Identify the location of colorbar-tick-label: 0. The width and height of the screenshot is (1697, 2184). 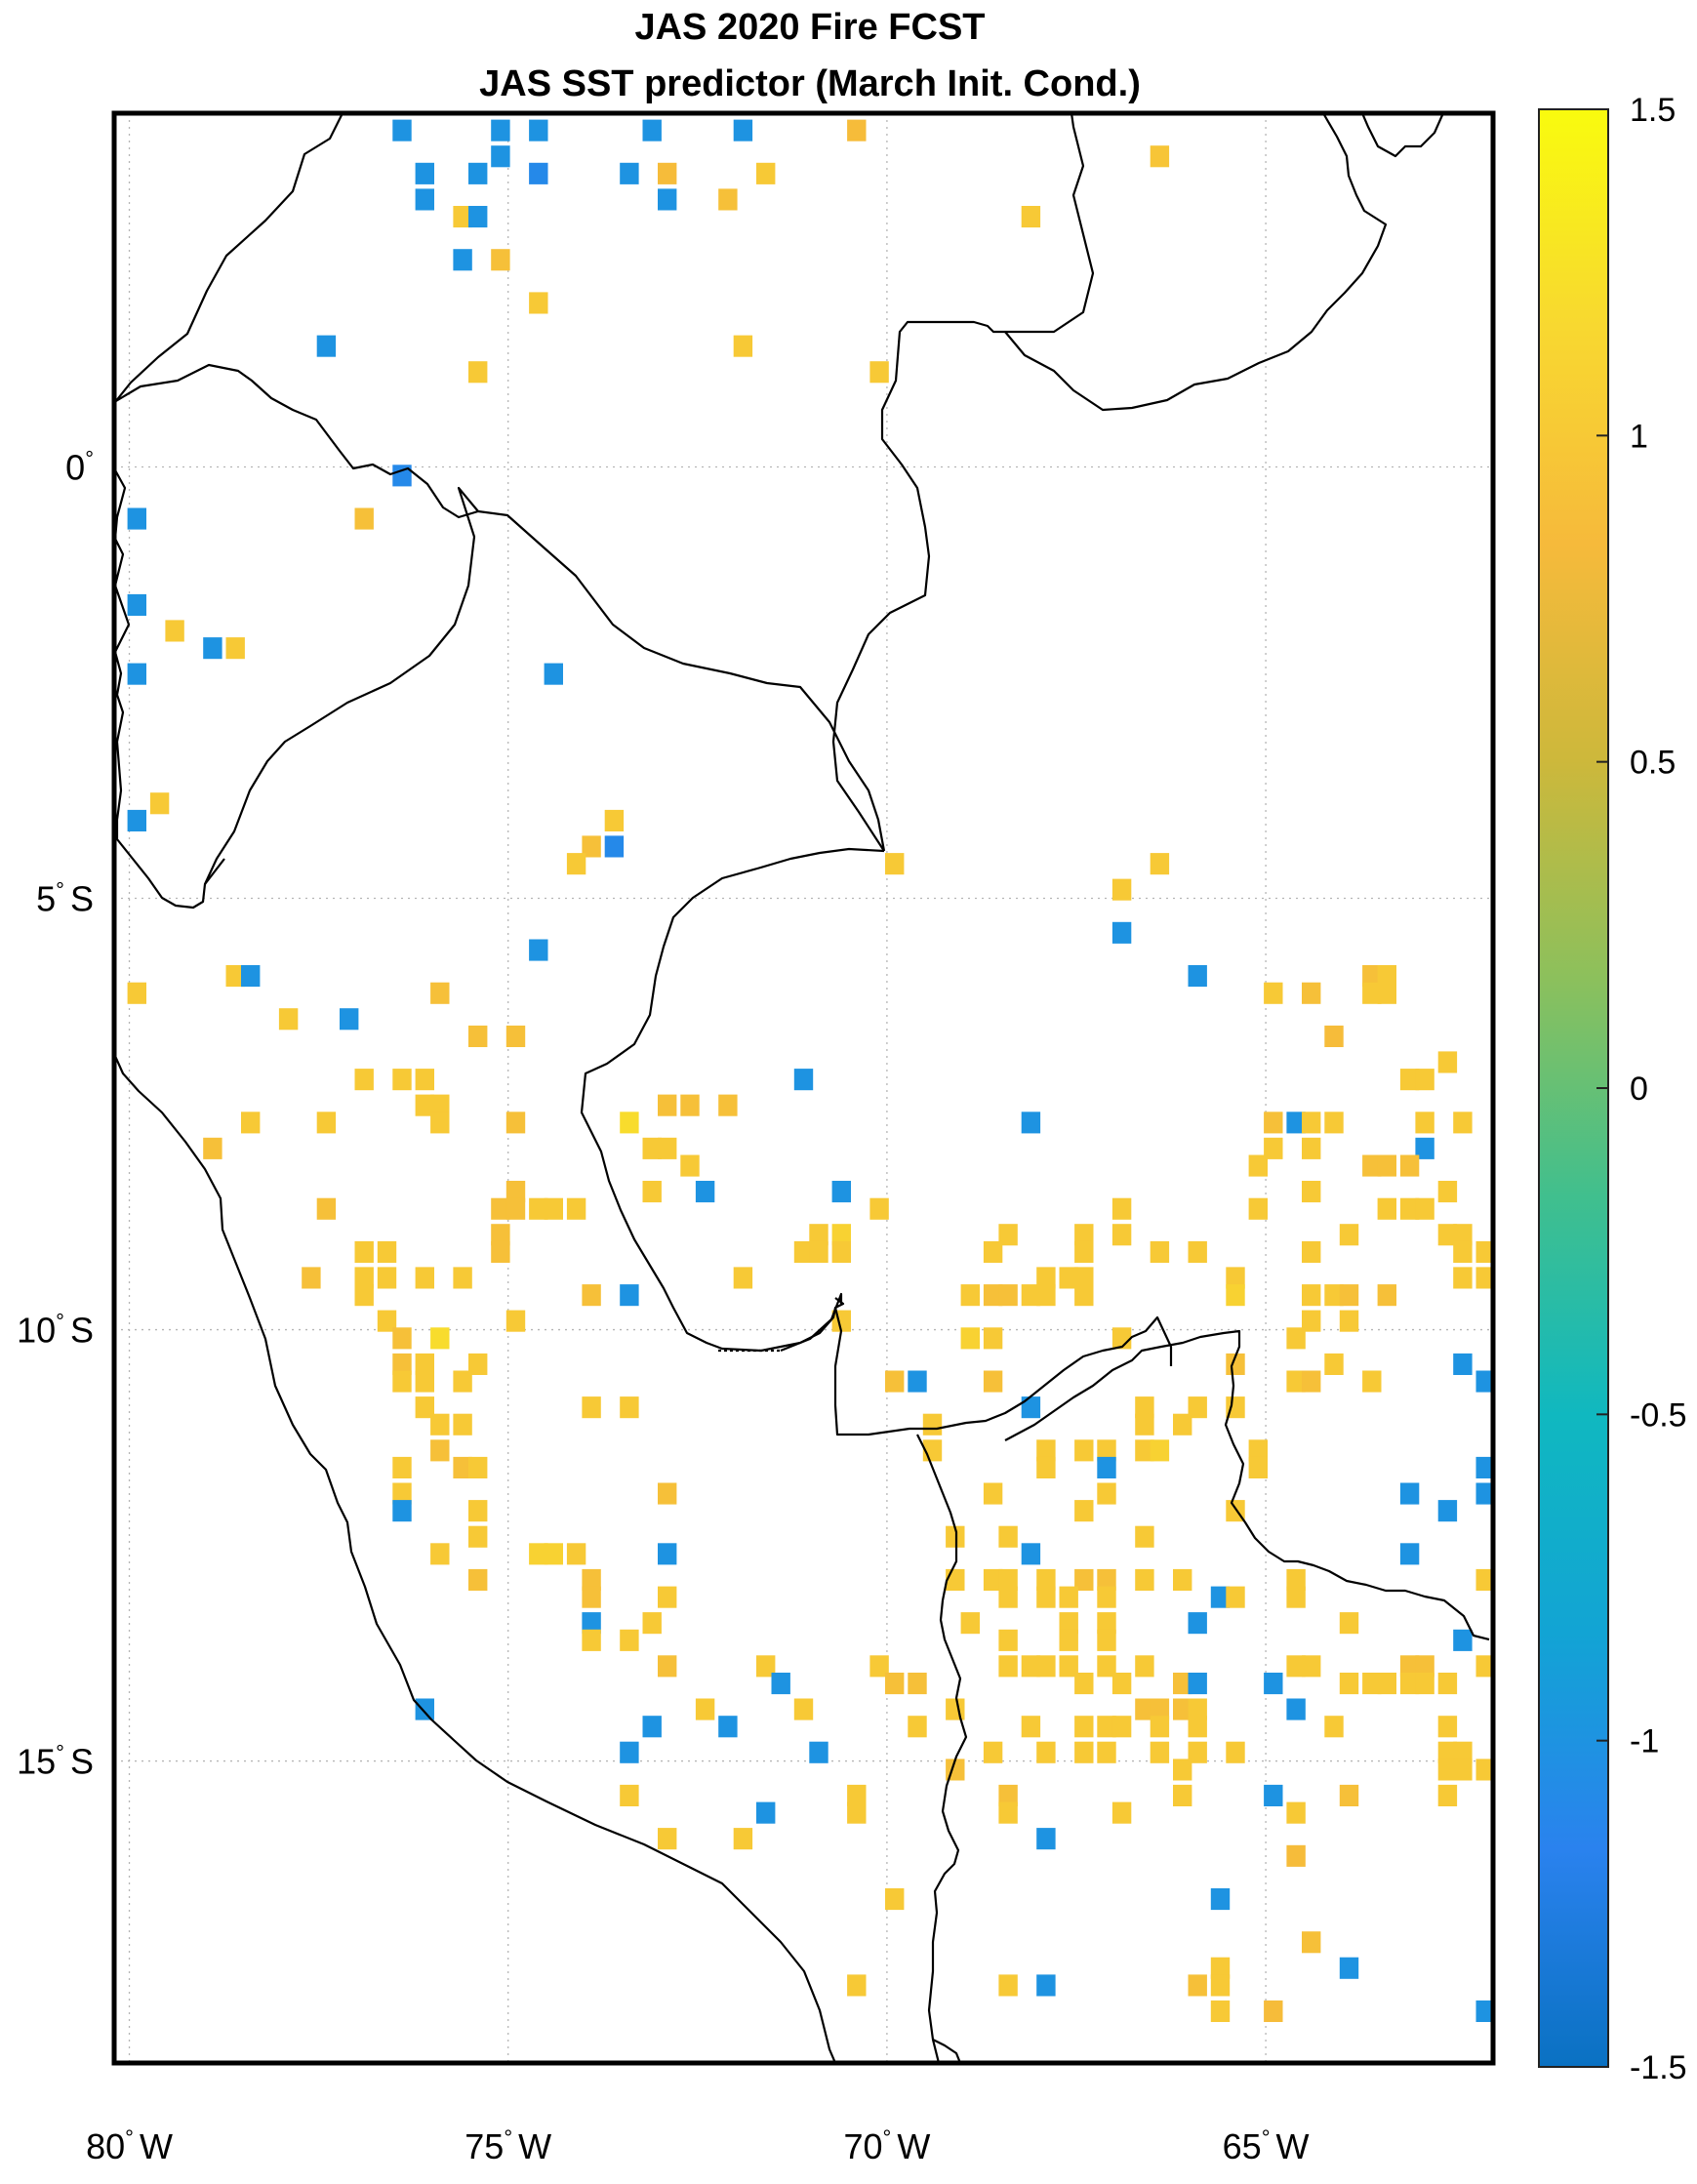
(1639, 1089).